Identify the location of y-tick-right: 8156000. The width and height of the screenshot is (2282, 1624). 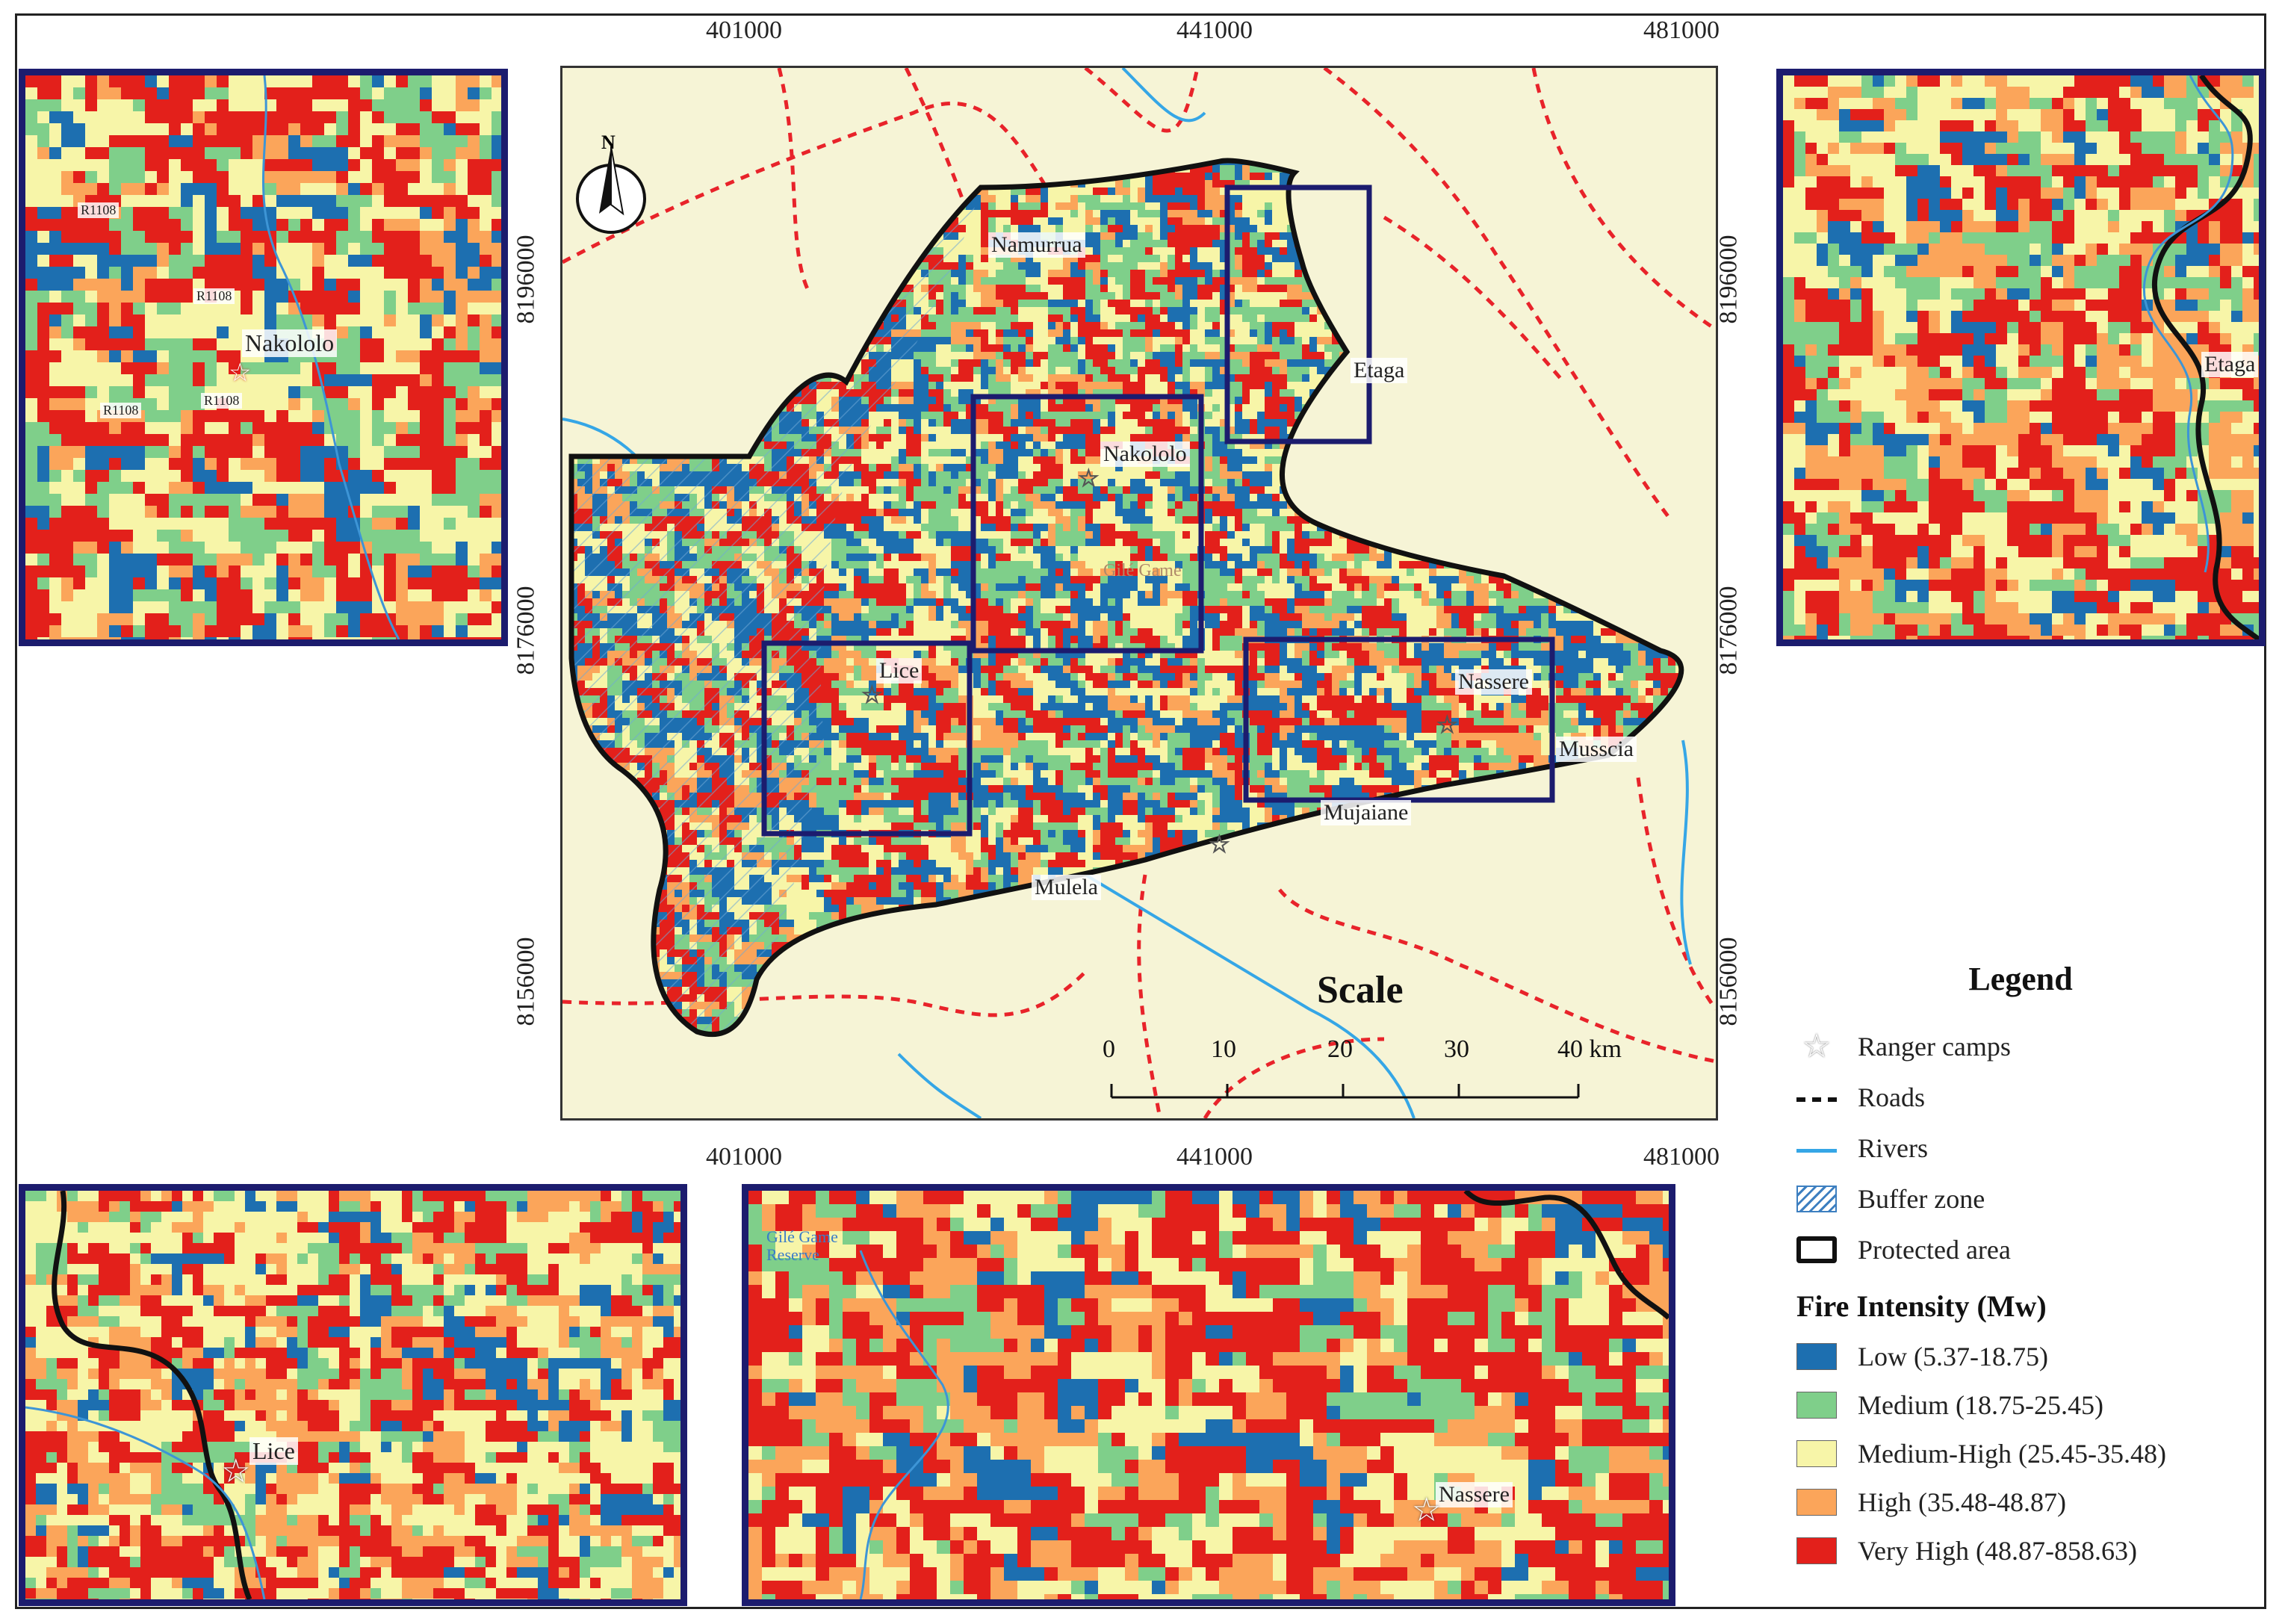
(1729, 981).